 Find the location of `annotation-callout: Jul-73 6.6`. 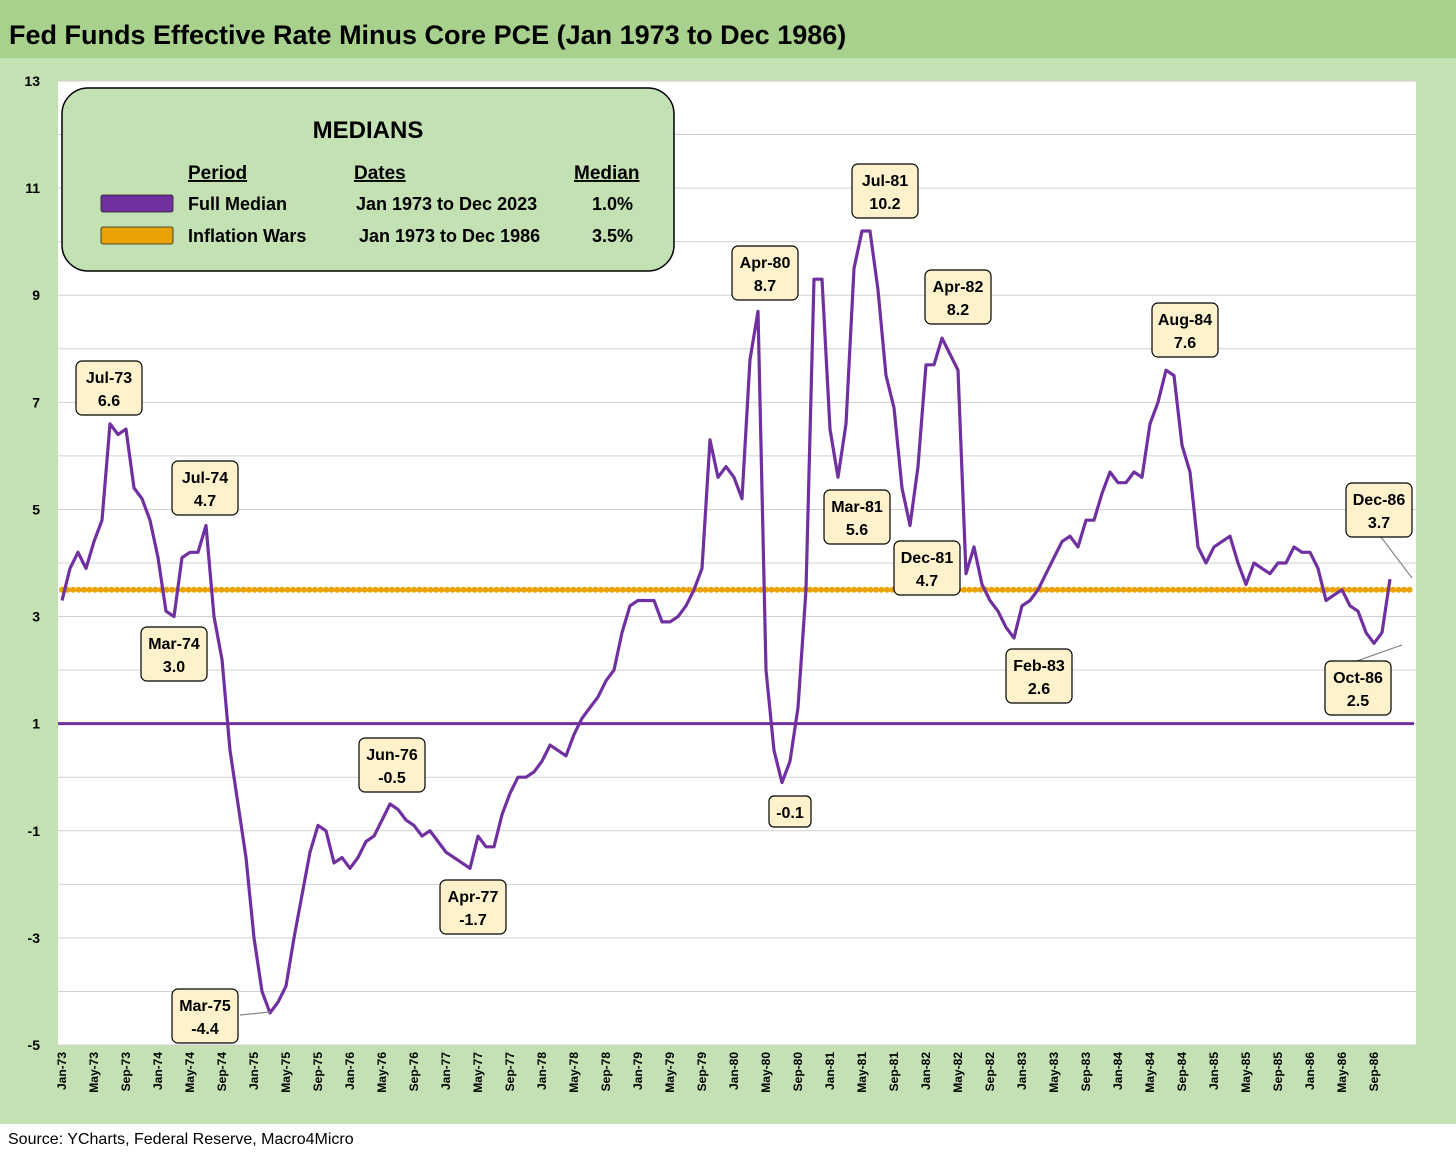

annotation-callout: Jul-73 6.6 is located at coordinates (109, 388).